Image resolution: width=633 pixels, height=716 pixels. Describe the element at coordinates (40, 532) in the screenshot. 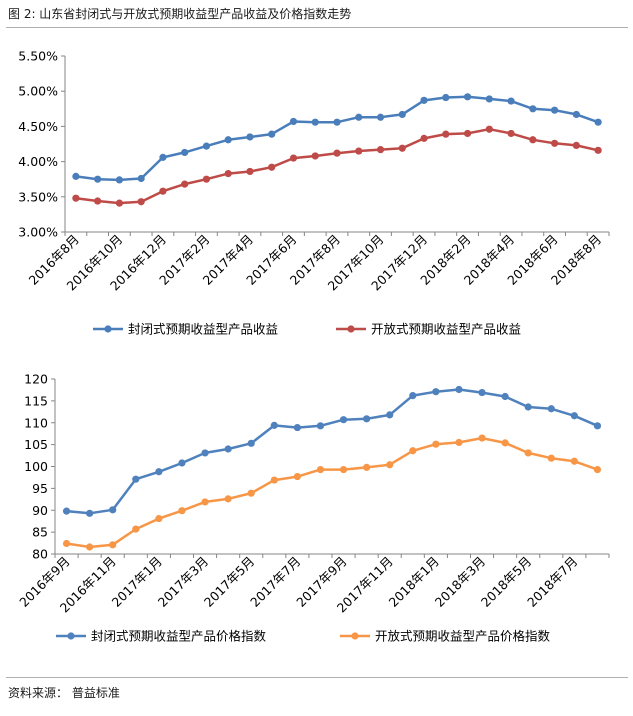

I see `y-tick-label: 85` at that location.